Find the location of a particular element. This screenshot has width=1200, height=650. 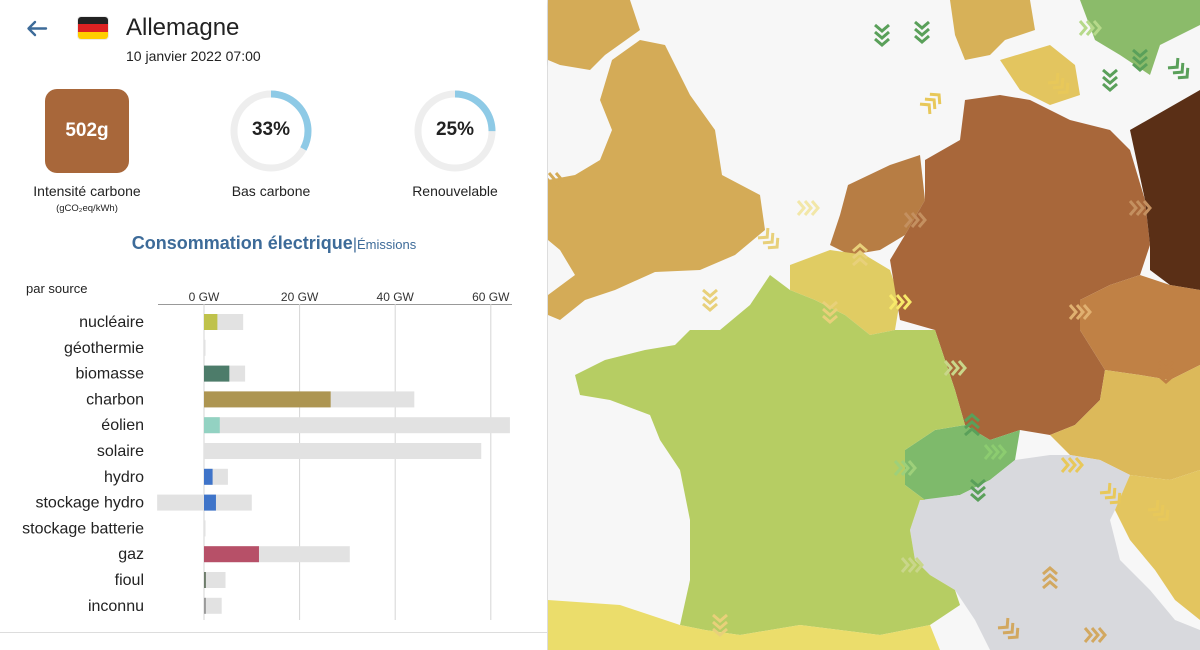

map-region-spain is located at coordinates (744, 625).